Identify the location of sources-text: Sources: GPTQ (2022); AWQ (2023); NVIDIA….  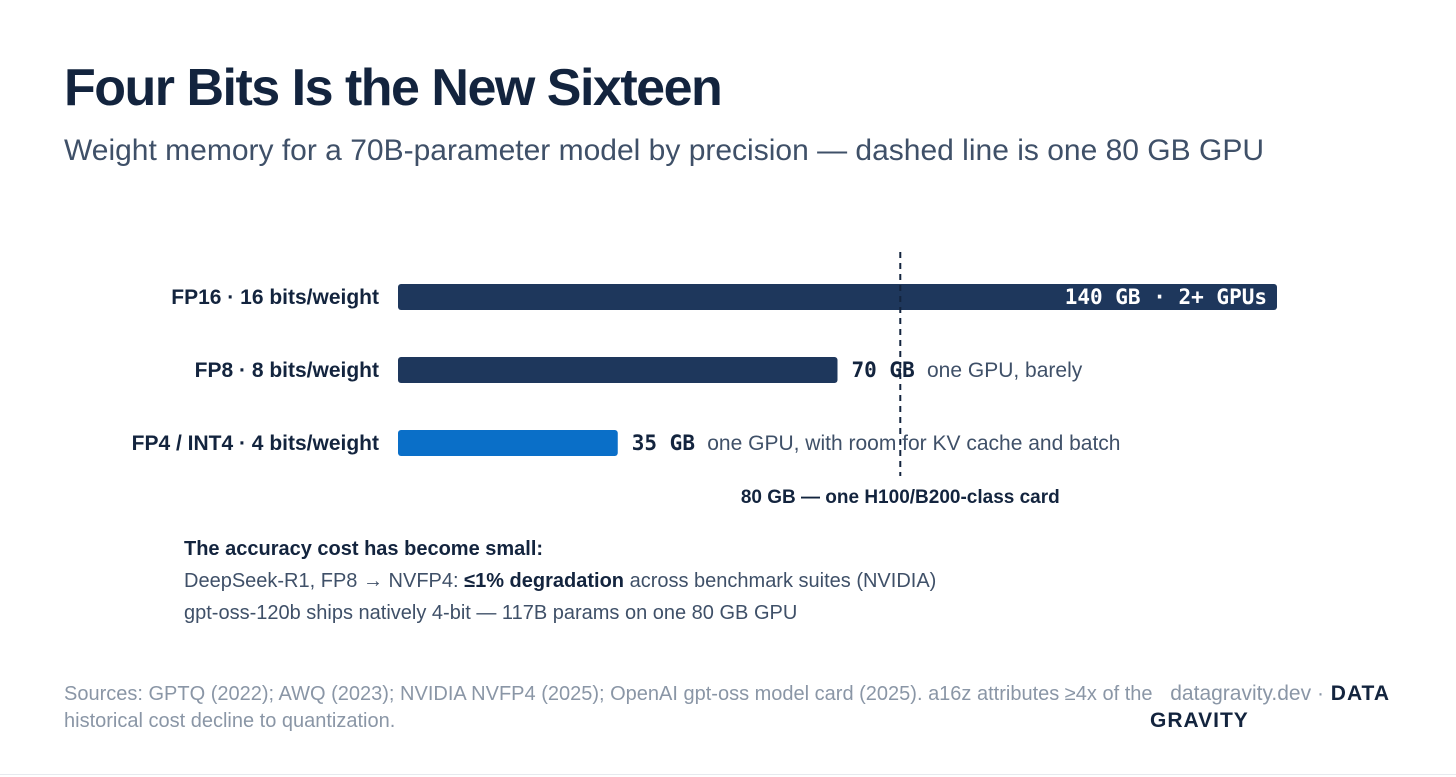
(608, 707).